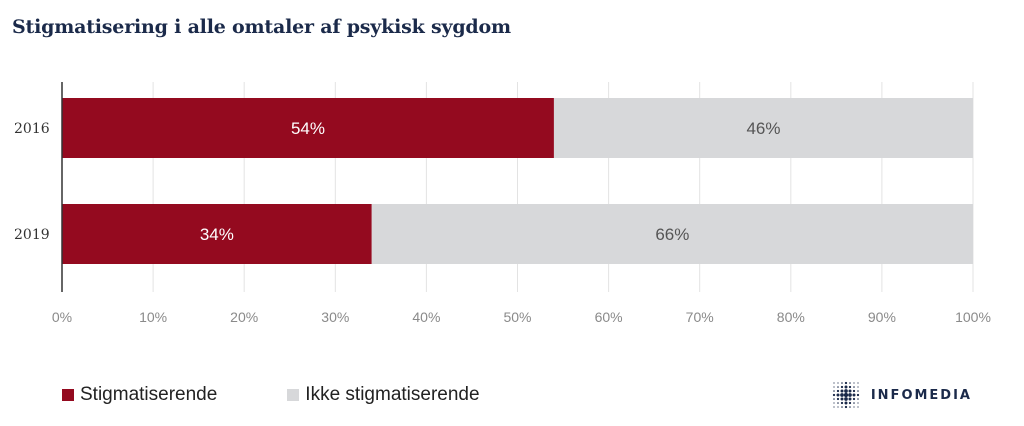  I want to click on infomedia-logo: INFOMEDIA, so click(901, 395).